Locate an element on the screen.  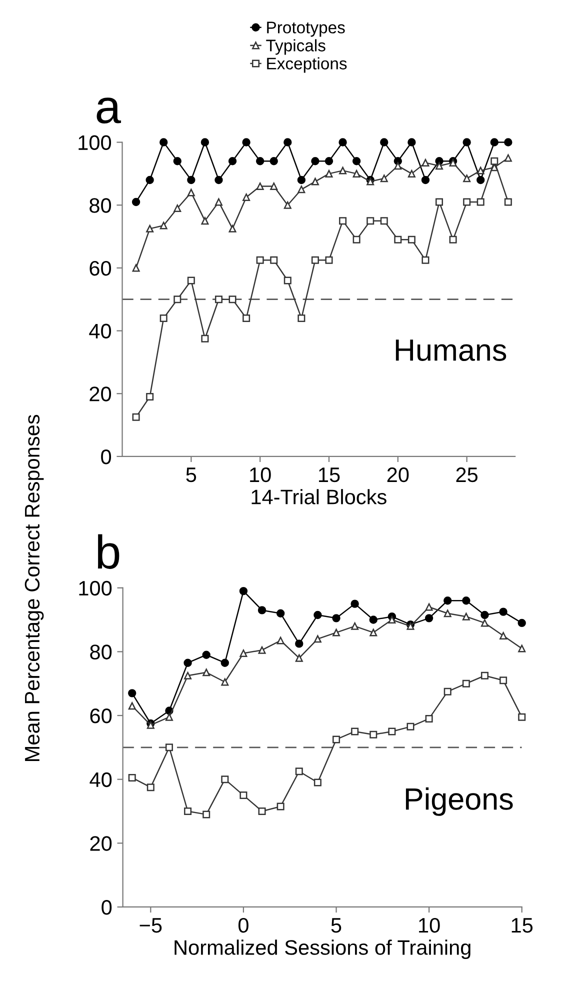
legend-label: Exceptions is located at coordinates (307, 65).